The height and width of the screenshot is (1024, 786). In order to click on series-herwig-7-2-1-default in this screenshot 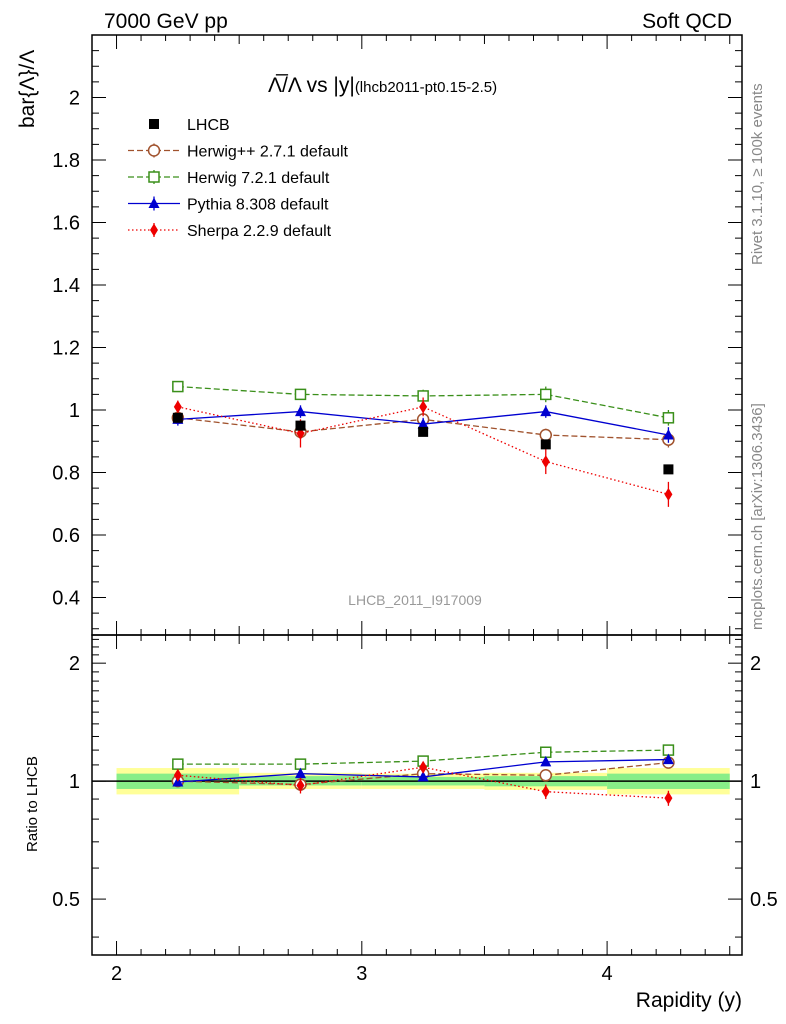, I will do `click(423, 403)`.